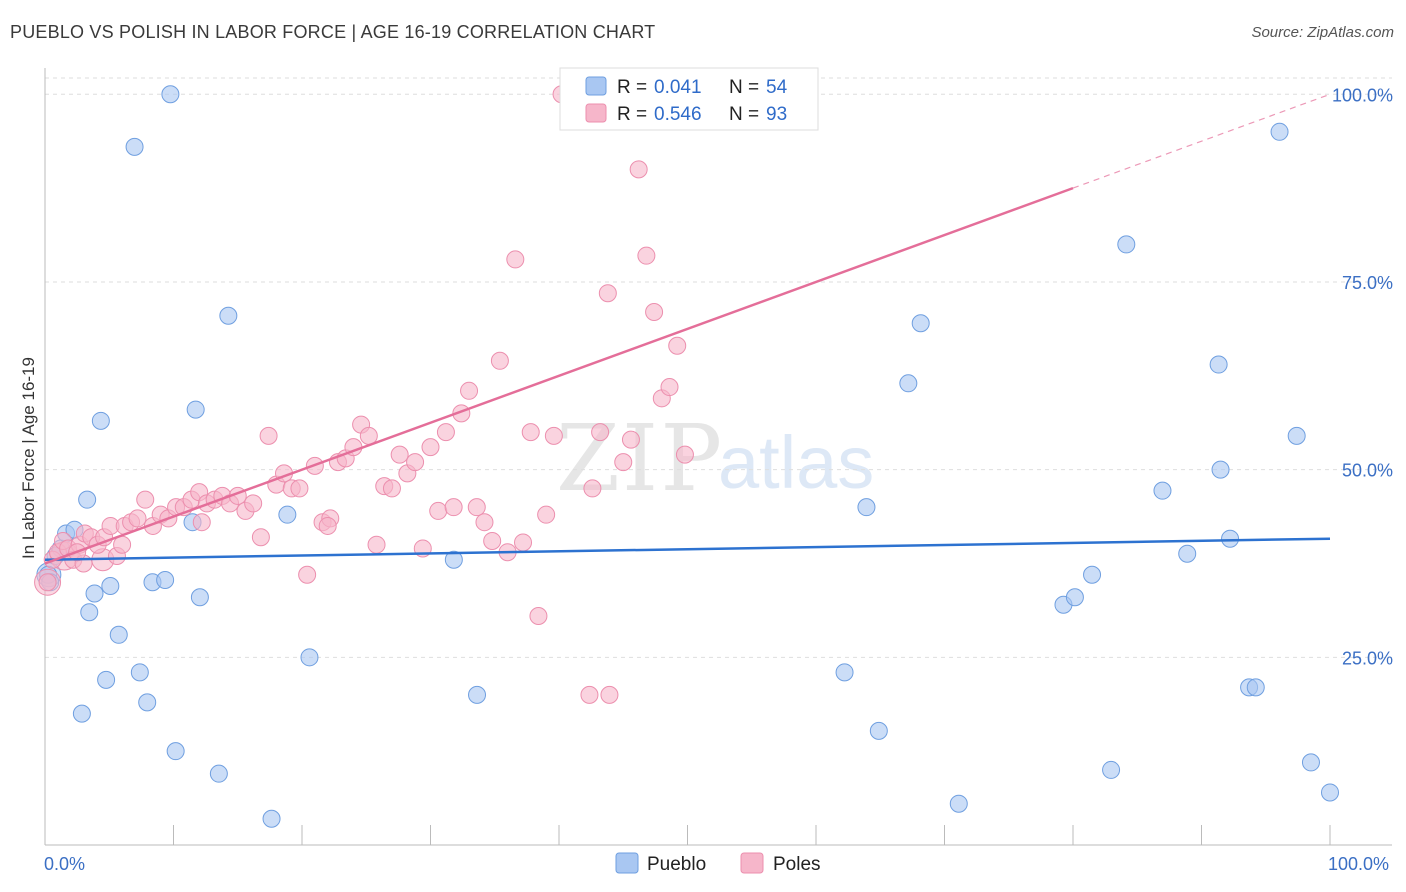 This screenshot has width=1406, height=892. I want to click on legend-r-label-pueblo: R =, so click(632, 87).